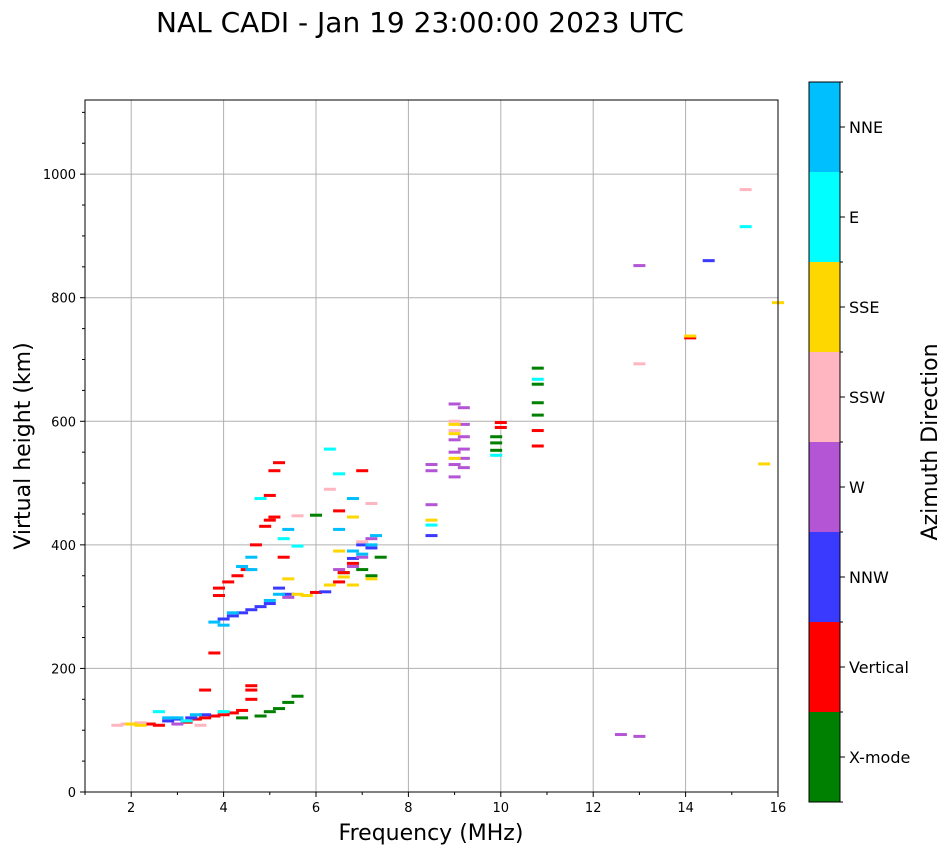 The image size is (951, 856). Describe the element at coordinates (431, 833) in the screenshot. I see `x-axis-title: Frequency (MHz)` at that location.